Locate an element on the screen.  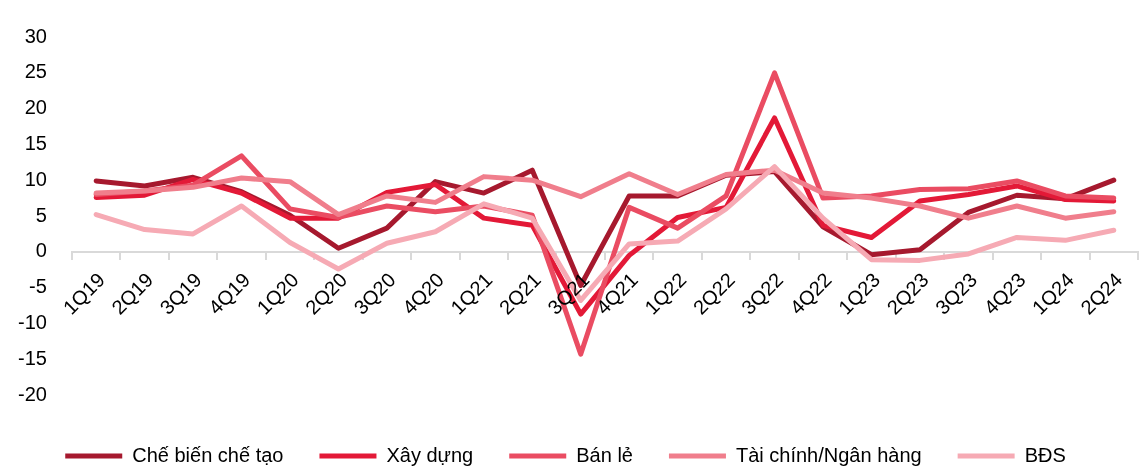
y-tick-label: 10 is located at coordinates (35, 178).